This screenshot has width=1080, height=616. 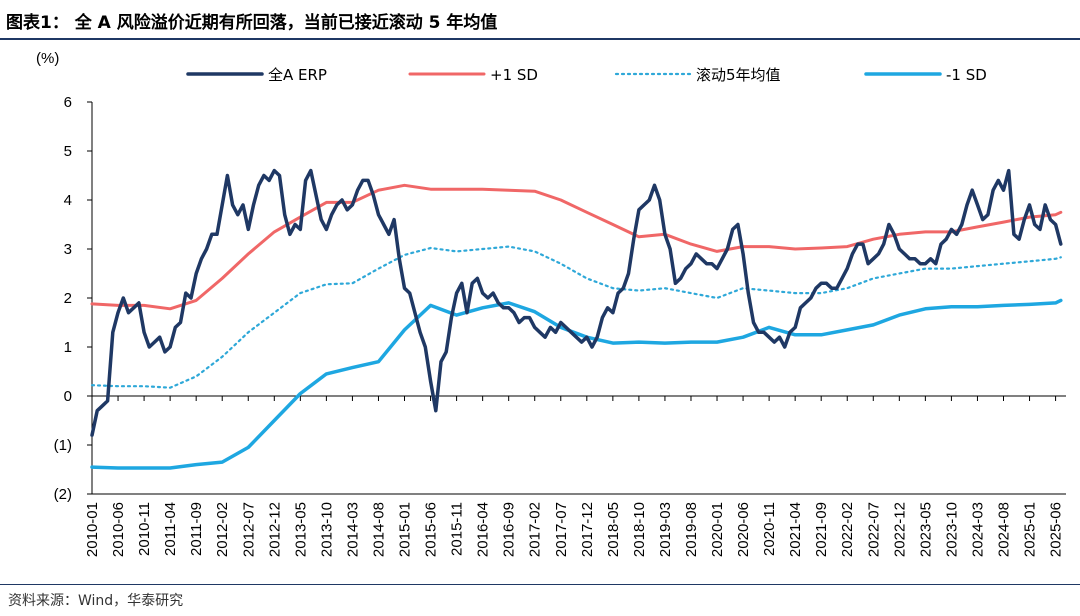 I want to click on x-tick-label: 2014-03, so click(x=352, y=529).